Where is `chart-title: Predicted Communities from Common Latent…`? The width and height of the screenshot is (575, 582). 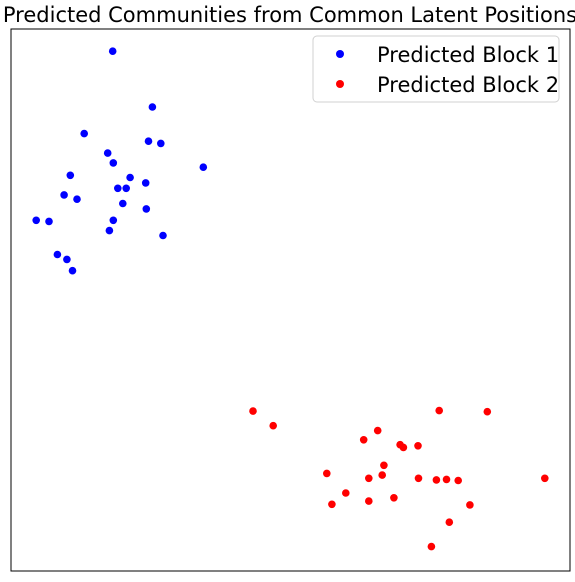
chart-title: Predicted Communities from Common Latent… is located at coordinates (289, 15).